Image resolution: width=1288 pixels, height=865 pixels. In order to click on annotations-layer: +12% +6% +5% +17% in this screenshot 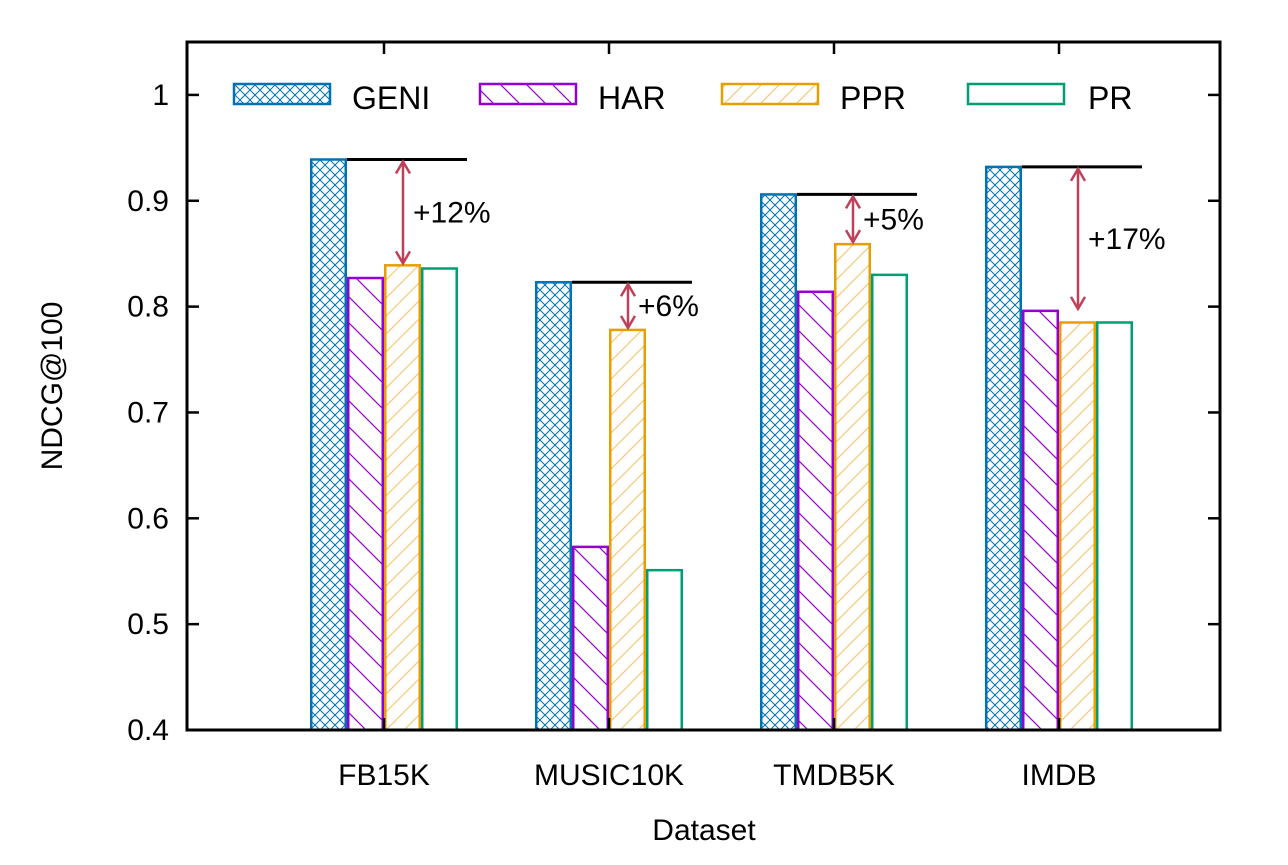, I will do `click(756, 244)`.